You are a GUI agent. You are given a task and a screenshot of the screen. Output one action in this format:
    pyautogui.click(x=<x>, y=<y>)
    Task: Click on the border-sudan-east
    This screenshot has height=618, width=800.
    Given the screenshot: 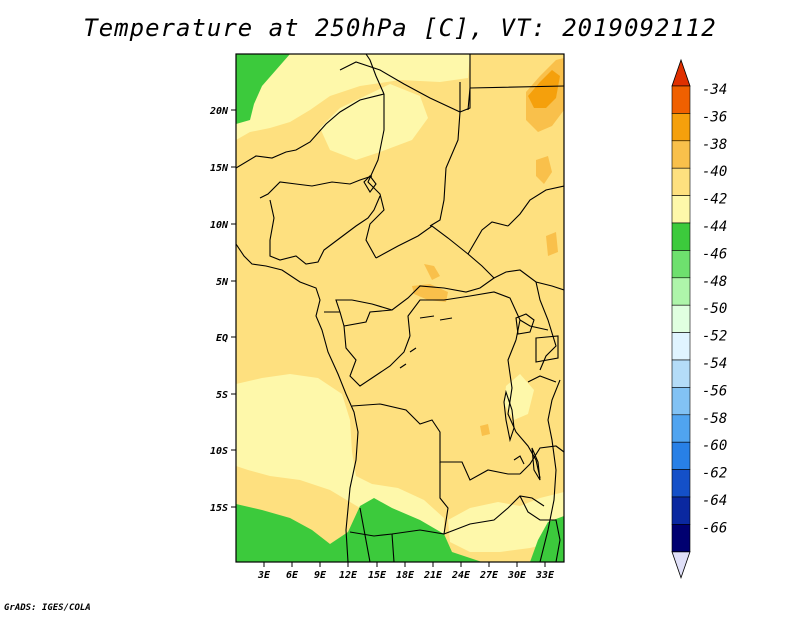 What is the action you would take?
    pyautogui.click(x=515, y=98)
    